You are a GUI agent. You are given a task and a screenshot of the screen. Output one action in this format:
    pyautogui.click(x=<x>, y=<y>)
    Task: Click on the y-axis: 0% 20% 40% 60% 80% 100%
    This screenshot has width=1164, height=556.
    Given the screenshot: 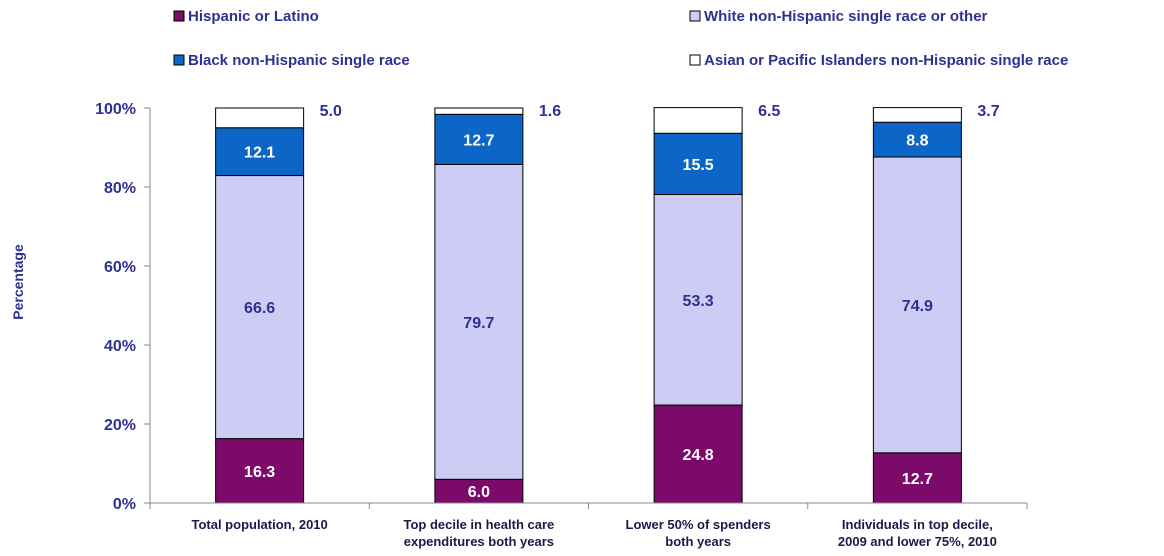 What is the action you would take?
    pyautogui.click(x=123, y=307)
    